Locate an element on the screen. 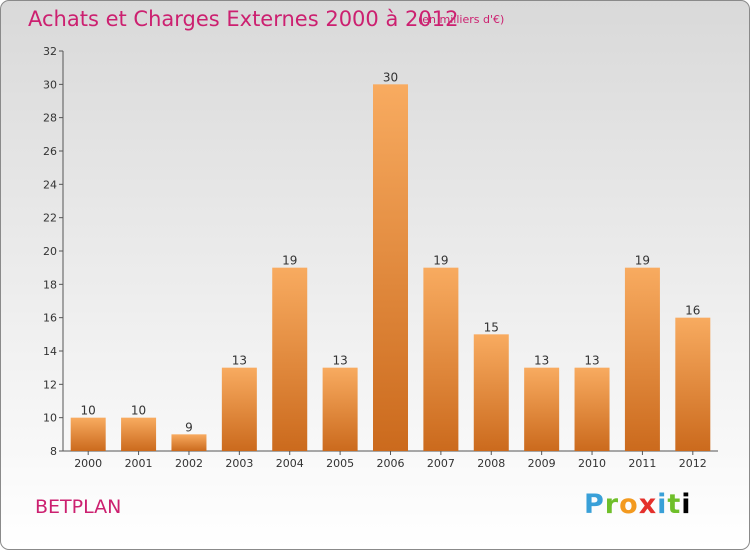 This screenshot has height=550, width=750. x-tick-label: 2004 is located at coordinates (290, 463).